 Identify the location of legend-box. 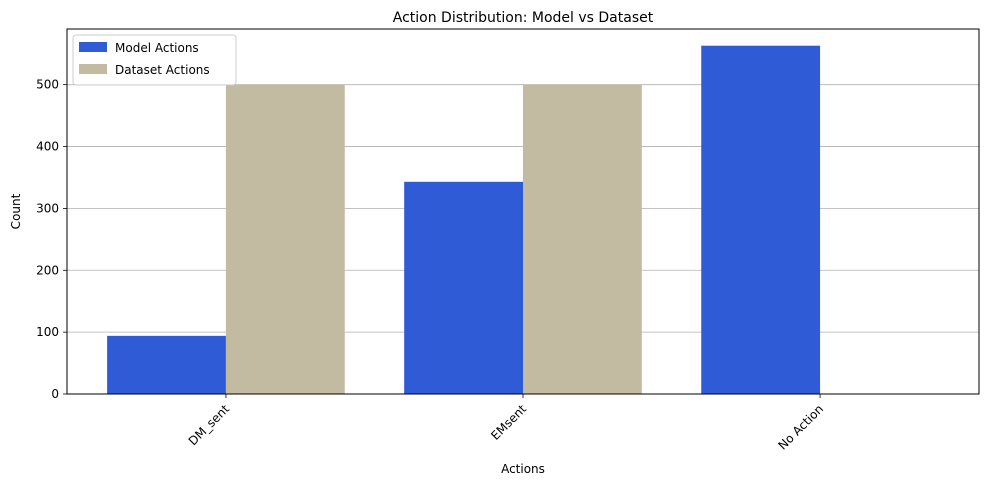
(154, 60).